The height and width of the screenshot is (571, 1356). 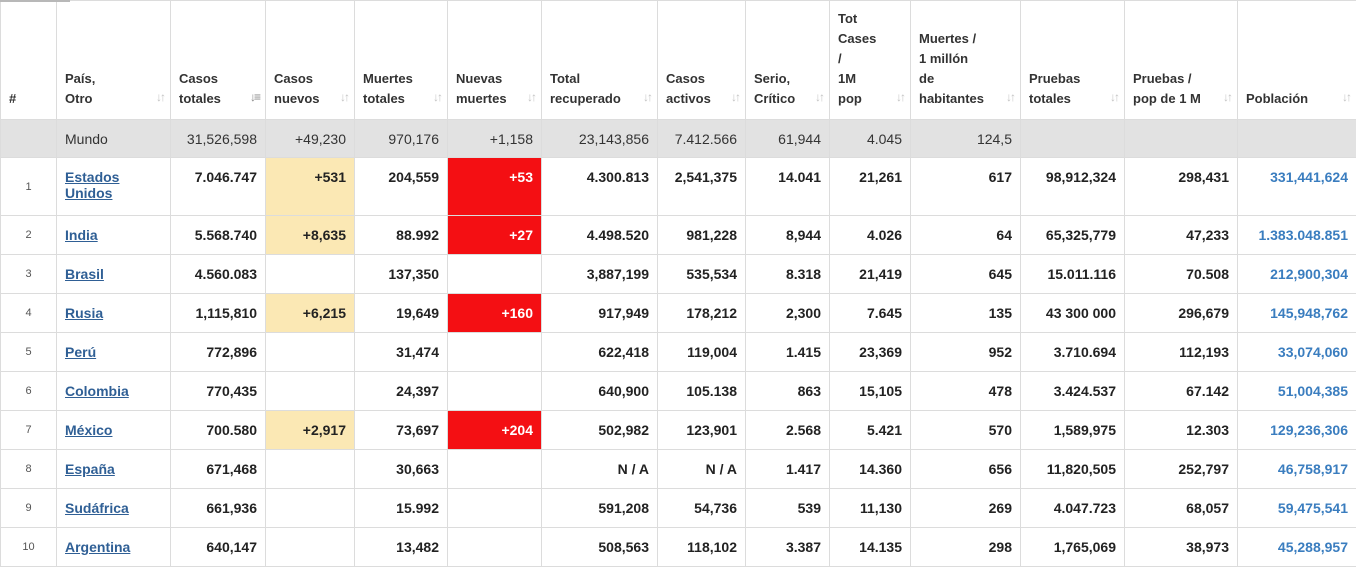 What do you see at coordinates (965, 469) in the screenshot?
I see `deaths-per-1m-cell: 656` at bounding box center [965, 469].